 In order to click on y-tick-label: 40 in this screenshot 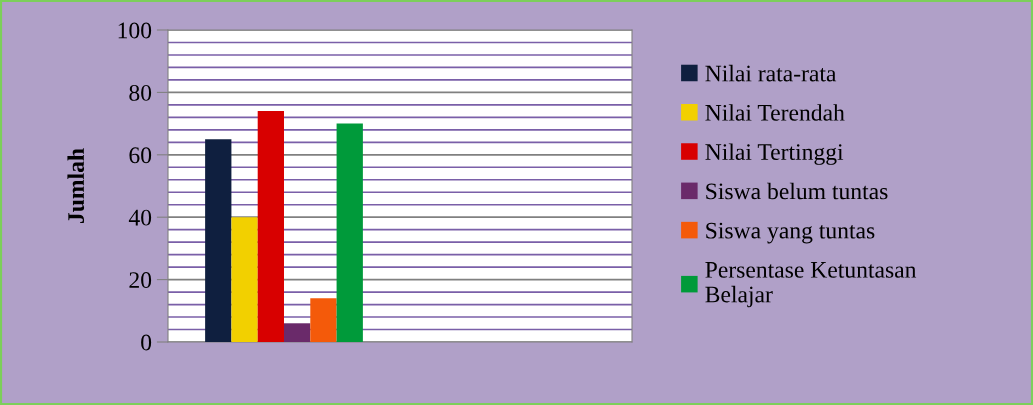, I will do `click(140, 217)`.